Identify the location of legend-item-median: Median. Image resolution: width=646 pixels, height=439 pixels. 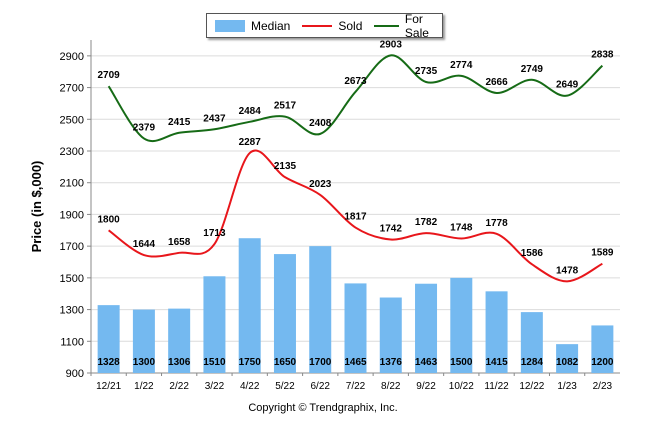
(252, 26).